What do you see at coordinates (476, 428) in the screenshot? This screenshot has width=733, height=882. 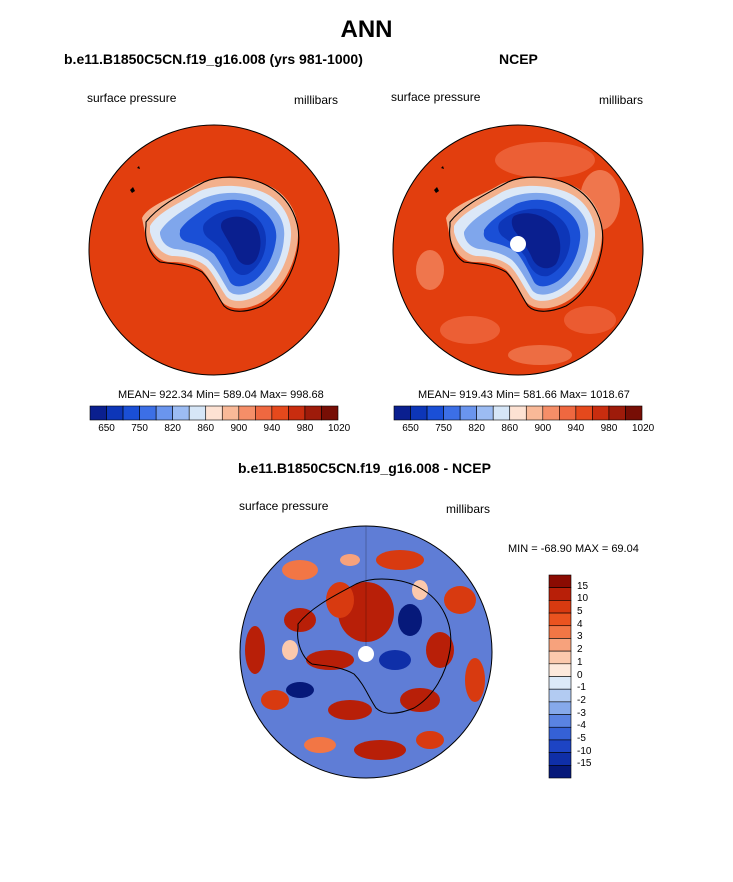 I see `colorbar-panel-2-tick-label: 820` at bounding box center [476, 428].